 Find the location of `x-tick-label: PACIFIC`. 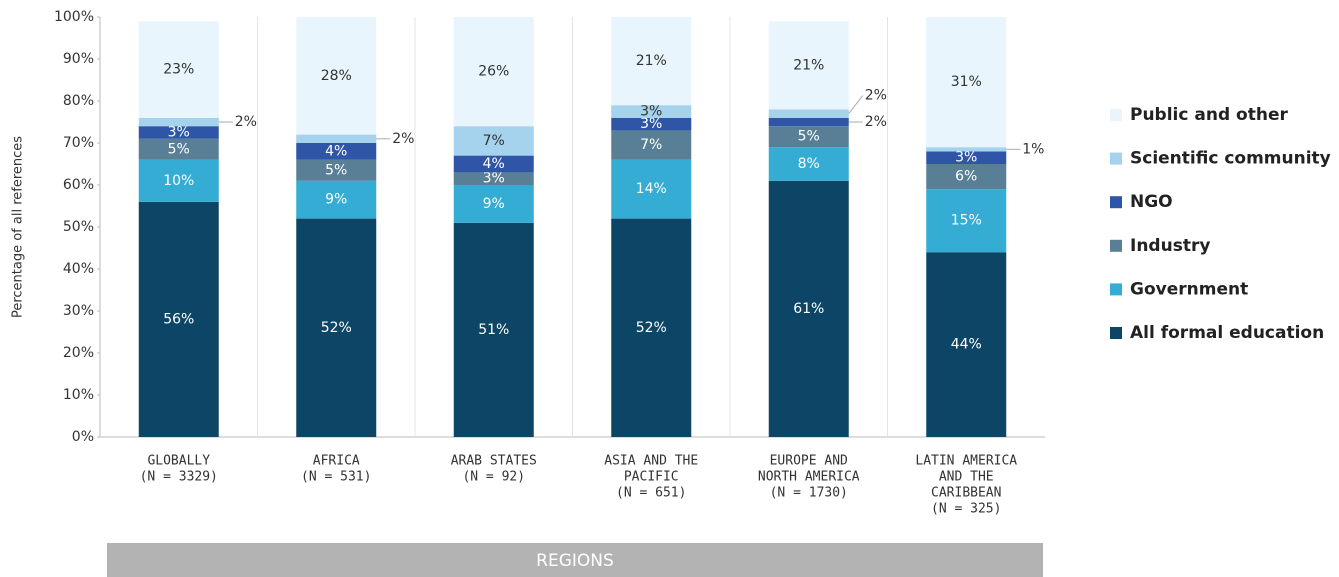

x-tick-label: PACIFIC is located at coordinates (651, 477).